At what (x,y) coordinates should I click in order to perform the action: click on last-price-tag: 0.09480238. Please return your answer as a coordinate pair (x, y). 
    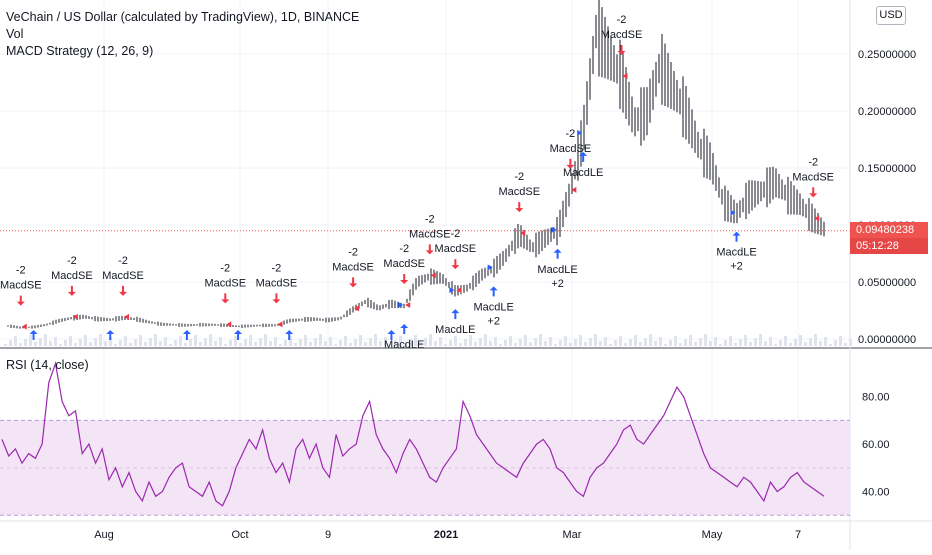
    Looking at the image, I should click on (889, 230).